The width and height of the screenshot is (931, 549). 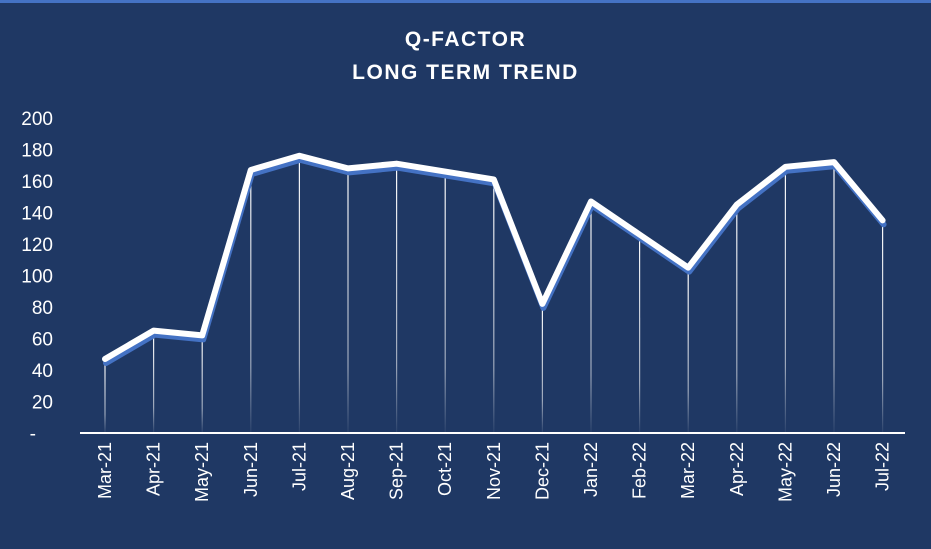 I want to click on y-axis-labels: - 20 40 60 80 100 120 140 160 180 200, so click(x=37, y=277).